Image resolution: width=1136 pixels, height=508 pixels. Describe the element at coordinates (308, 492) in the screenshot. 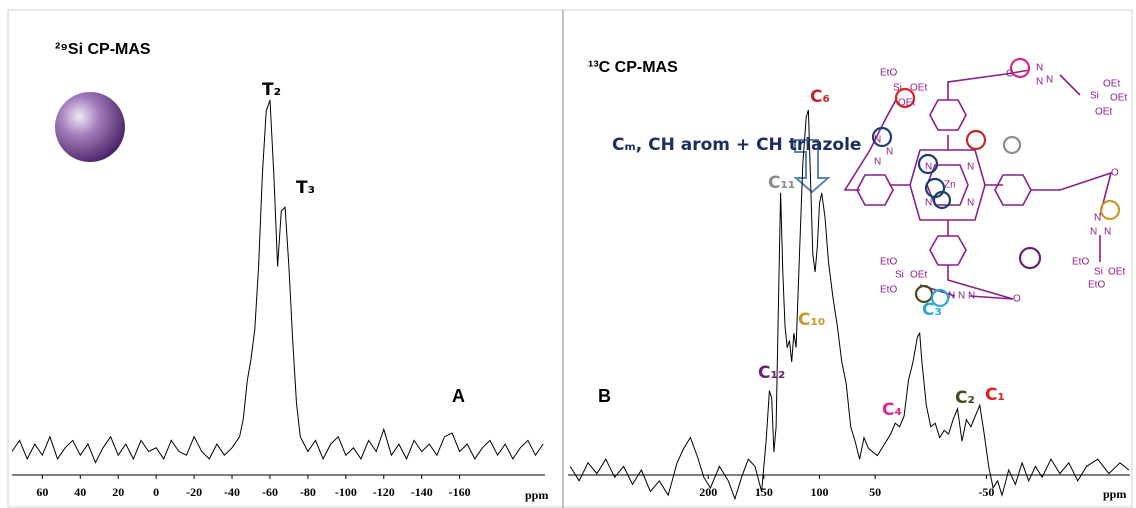

I see `x-tick-label: -80` at that location.